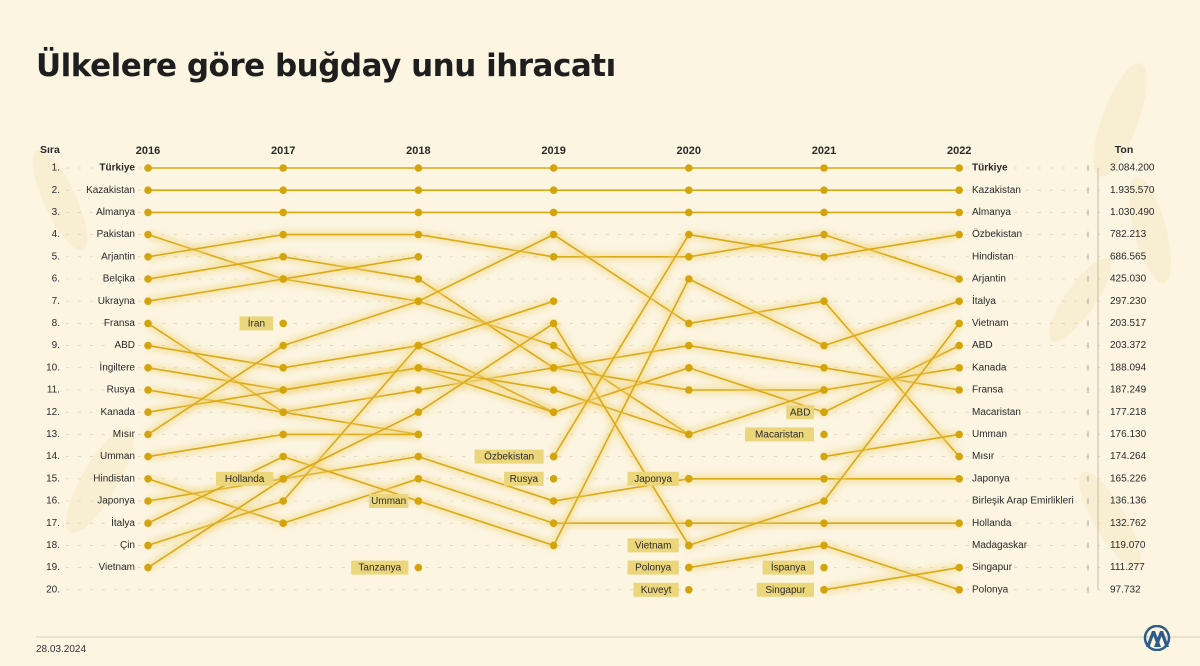  What do you see at coordinates (993, 256) in the screenshot?
I see `country-label-2022: Hindistan` at bounding box center [993, 256].